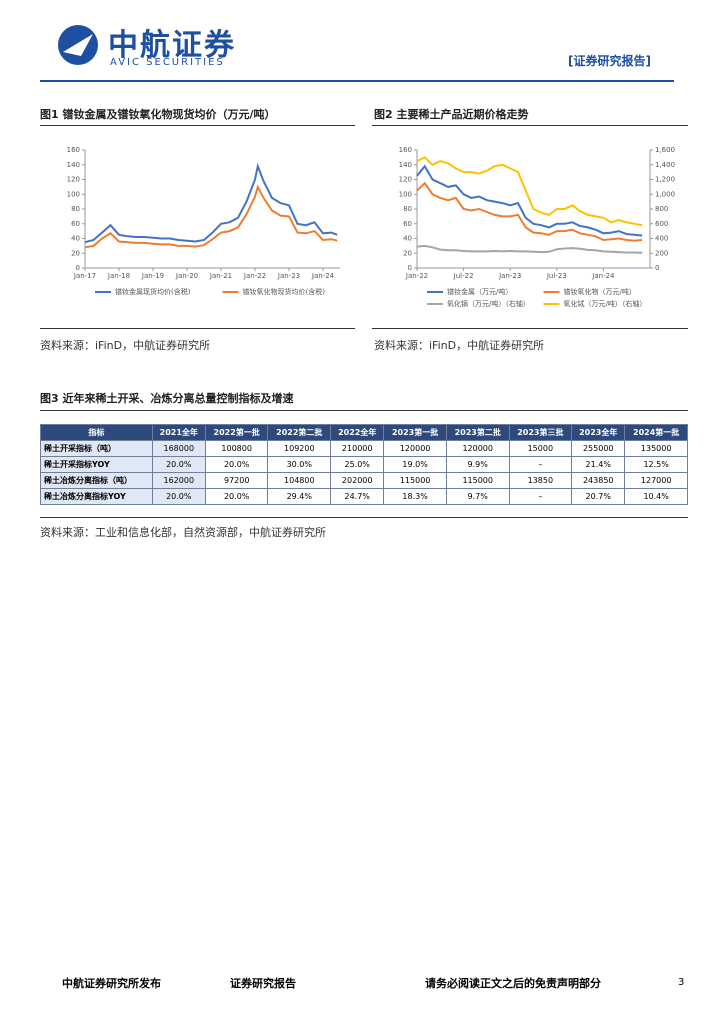 The image size is (724, 1024). Describe the element at coordinates (415, 432) in the screenshot. I see `header-cell: 2023第一批` at that location.